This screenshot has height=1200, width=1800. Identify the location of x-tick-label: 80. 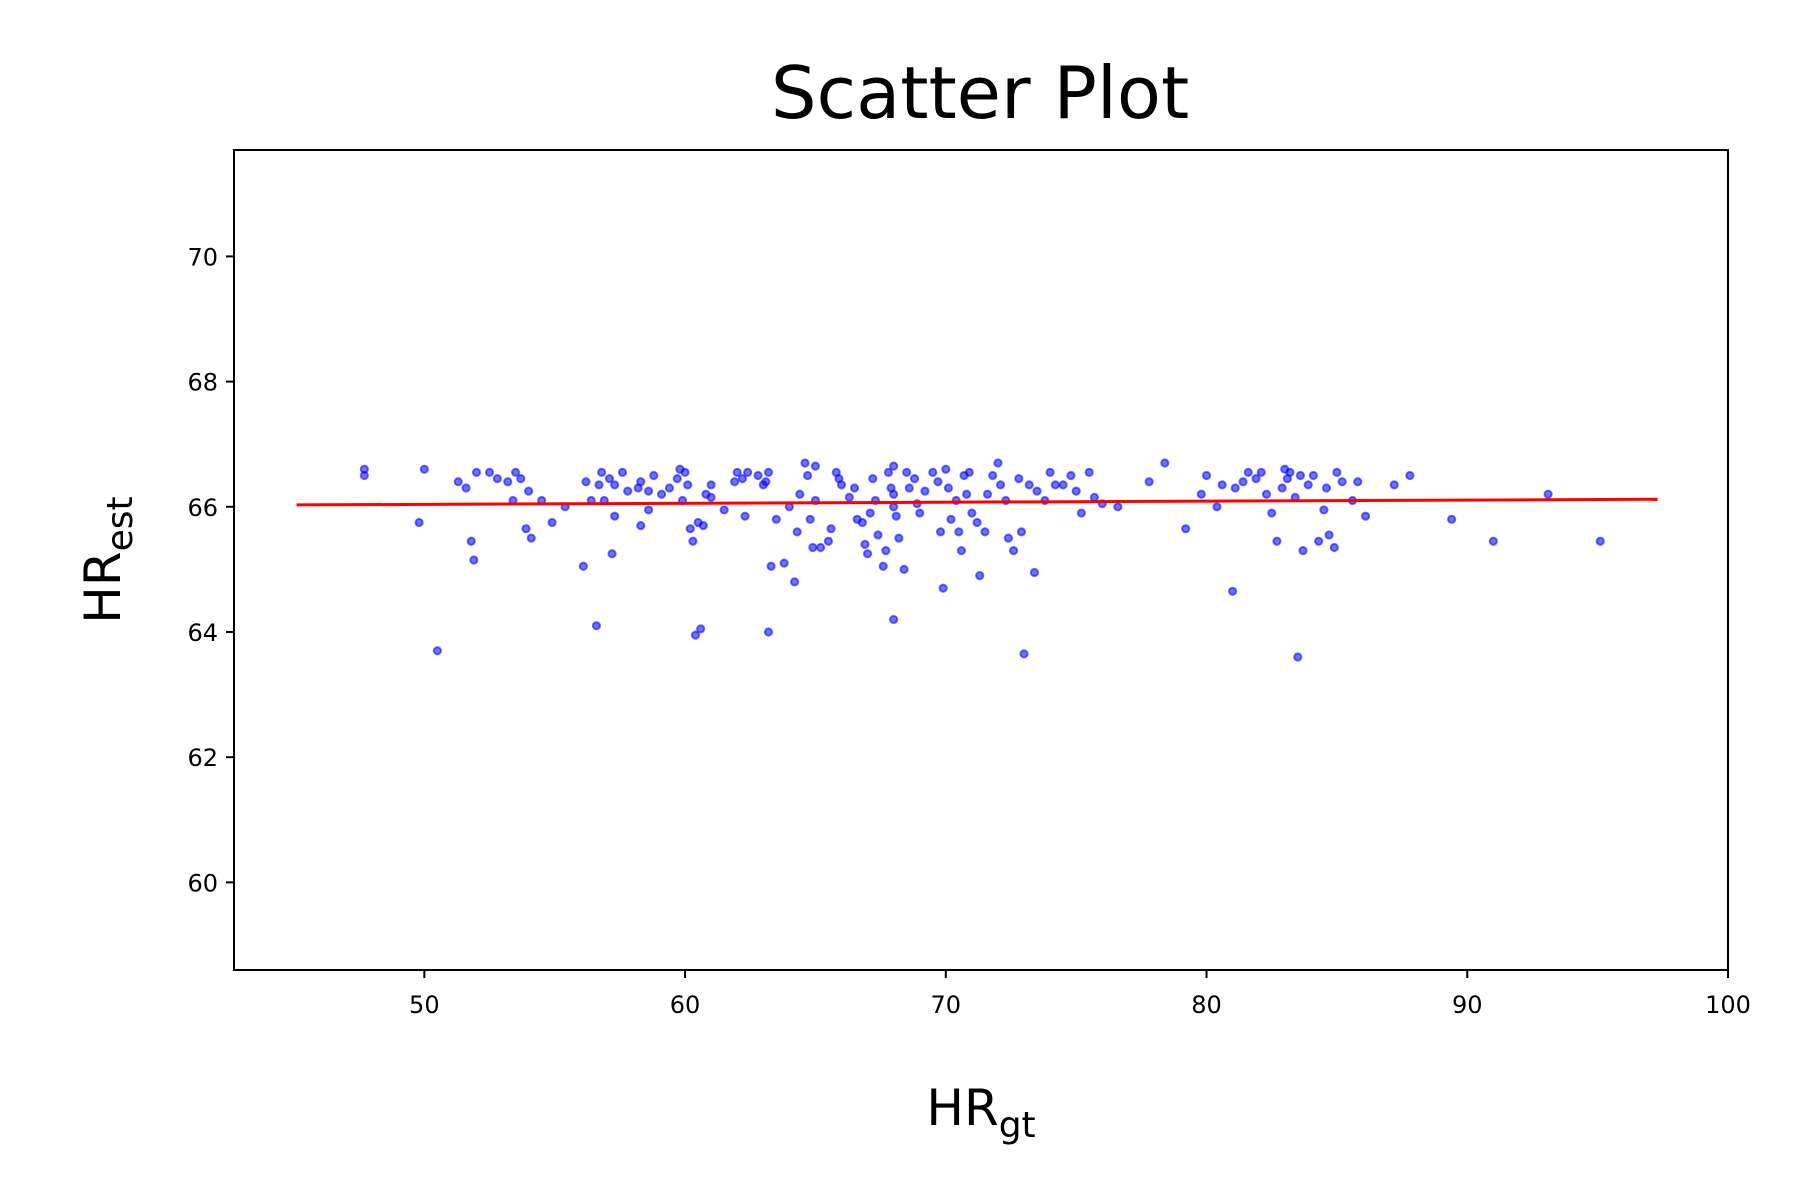
(1206, 1005).